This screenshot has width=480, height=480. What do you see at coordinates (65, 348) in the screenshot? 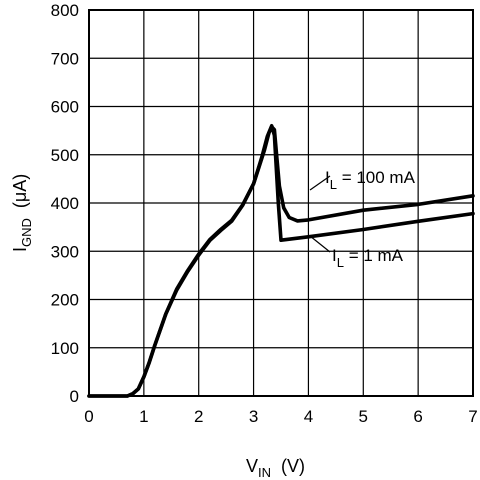
I see `y-tick-label: 100` at bounding box center [65, 348].